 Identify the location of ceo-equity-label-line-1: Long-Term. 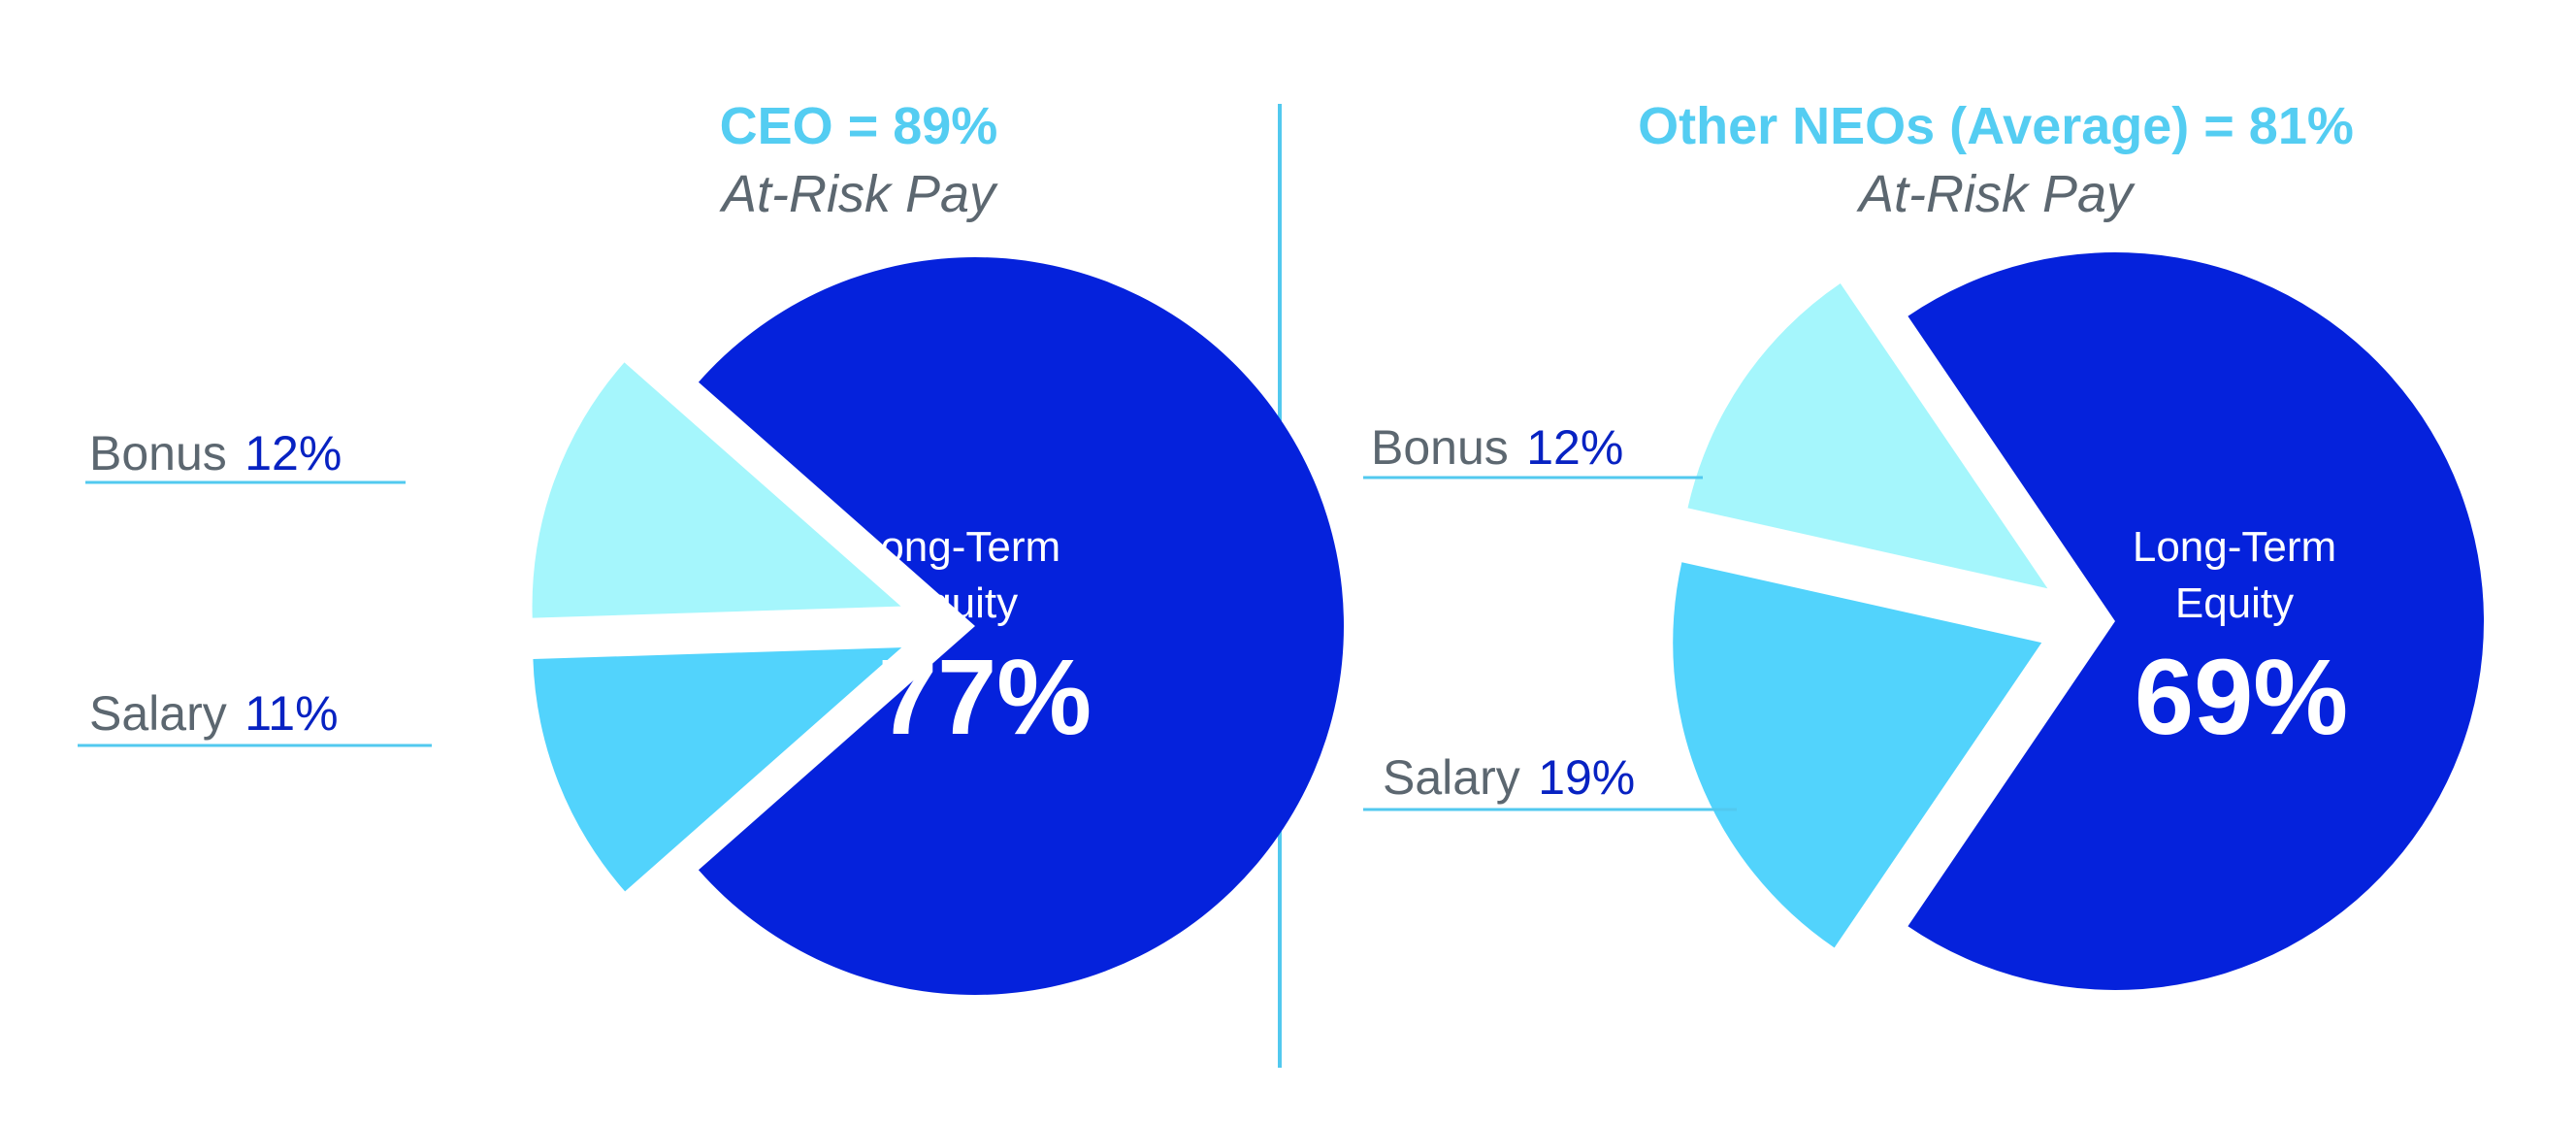
(959, 547).